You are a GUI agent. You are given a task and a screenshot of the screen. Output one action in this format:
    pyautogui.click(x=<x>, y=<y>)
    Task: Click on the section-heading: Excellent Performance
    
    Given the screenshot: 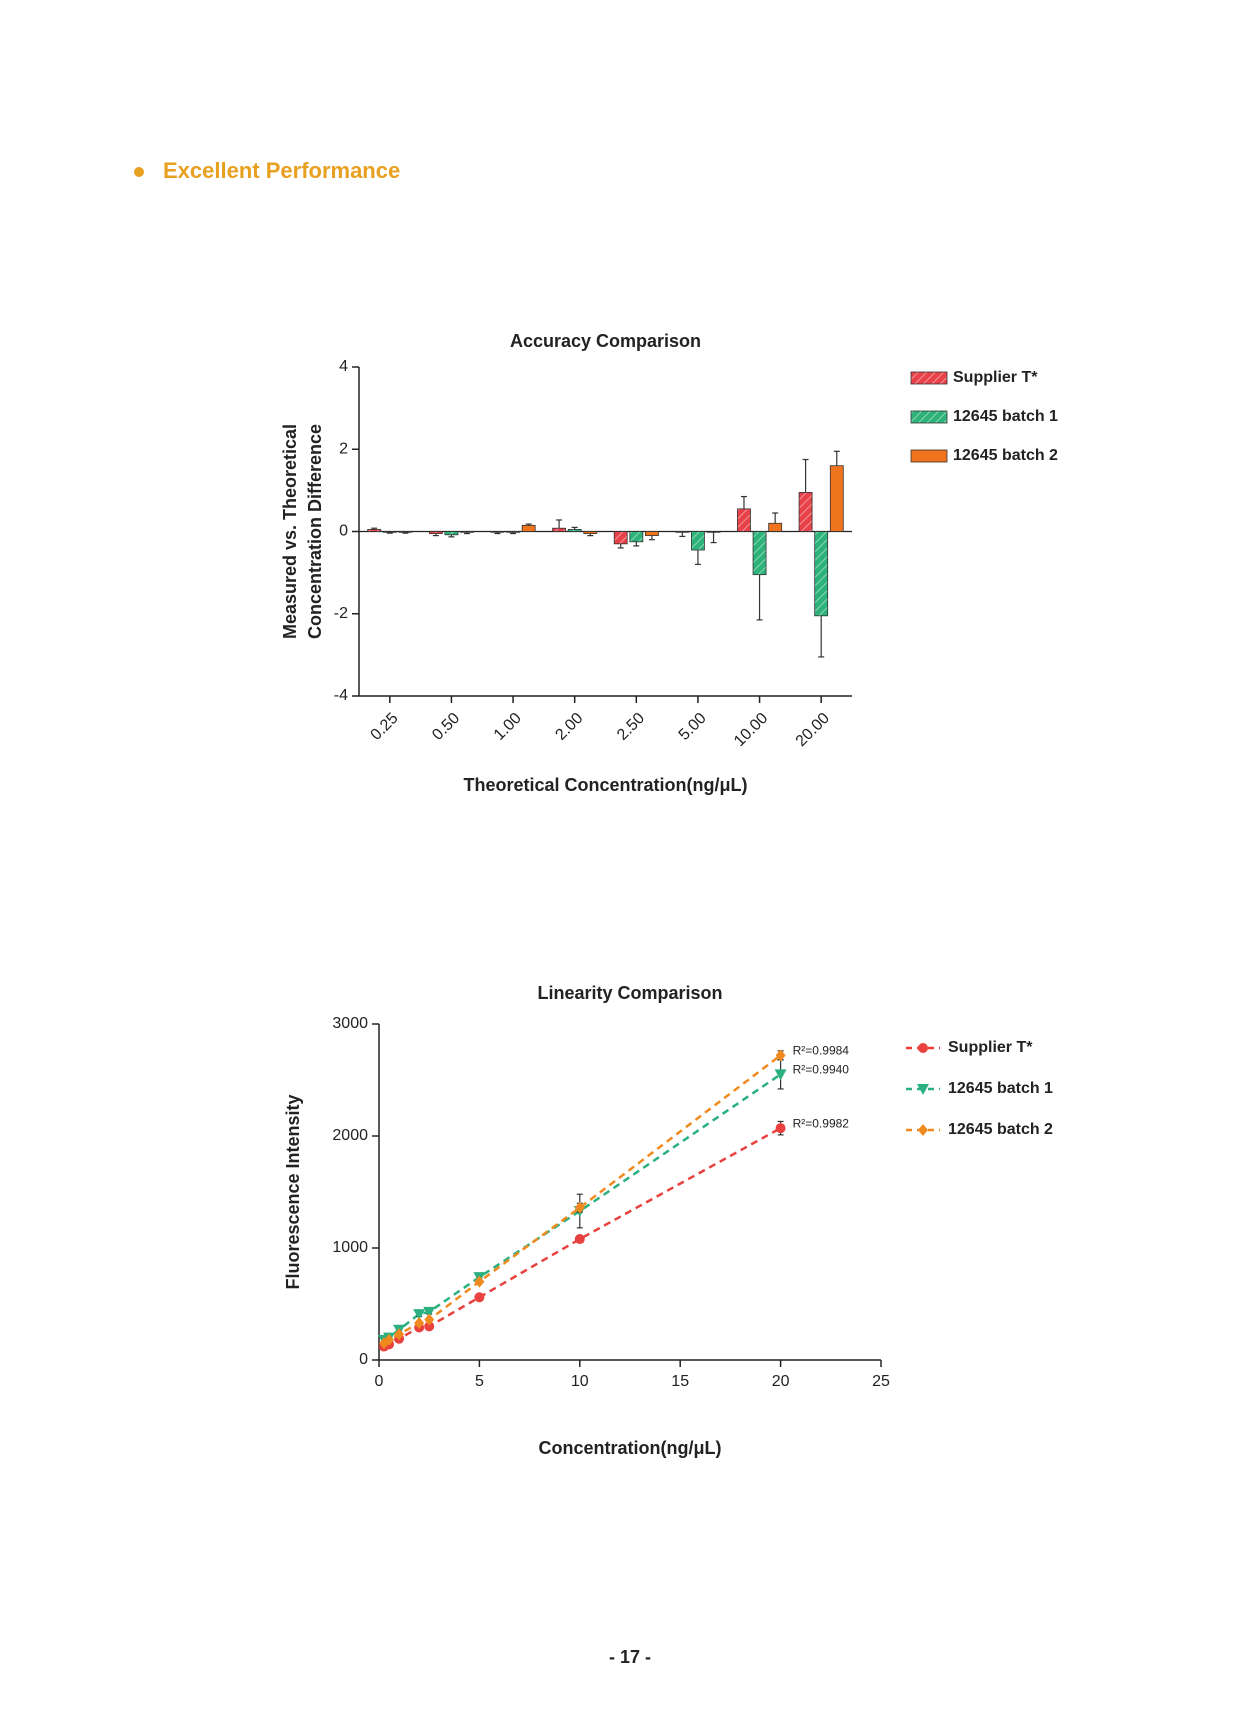 What is the action you would take?
    pyautogui.click(x=281, y=170)
    